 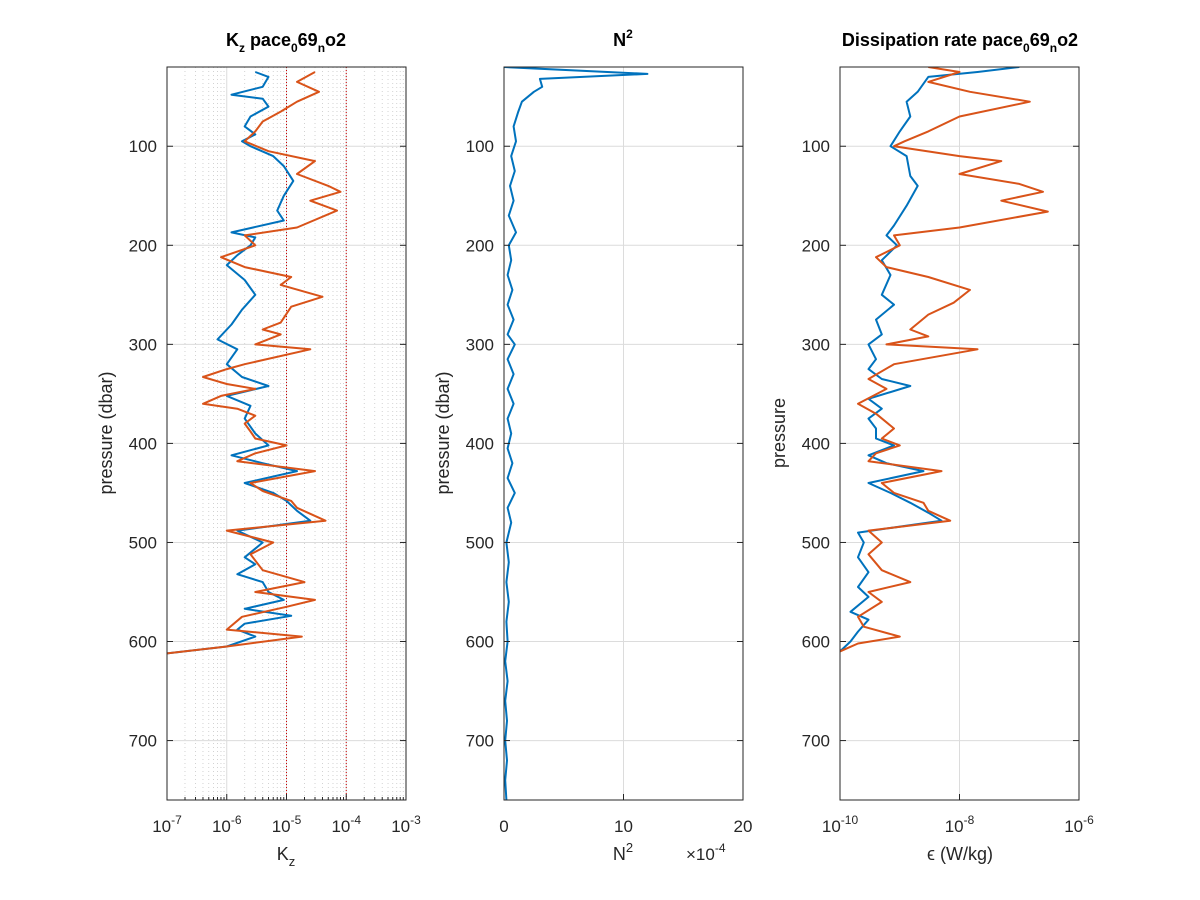 What do you see at coordinates (960, 854) in the screenshot?
I see `eps-xlabel: ϵ (W/kg)` at bounding box center [960, 854].